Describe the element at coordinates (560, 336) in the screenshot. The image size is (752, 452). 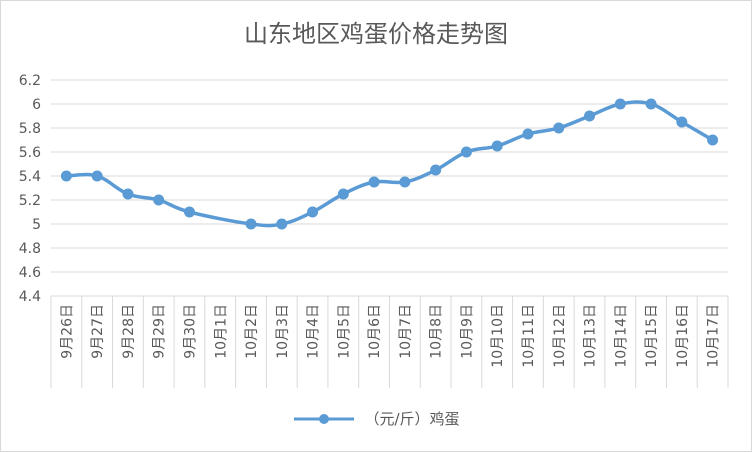
I see `x-tick-label: 10月12日` at that location.